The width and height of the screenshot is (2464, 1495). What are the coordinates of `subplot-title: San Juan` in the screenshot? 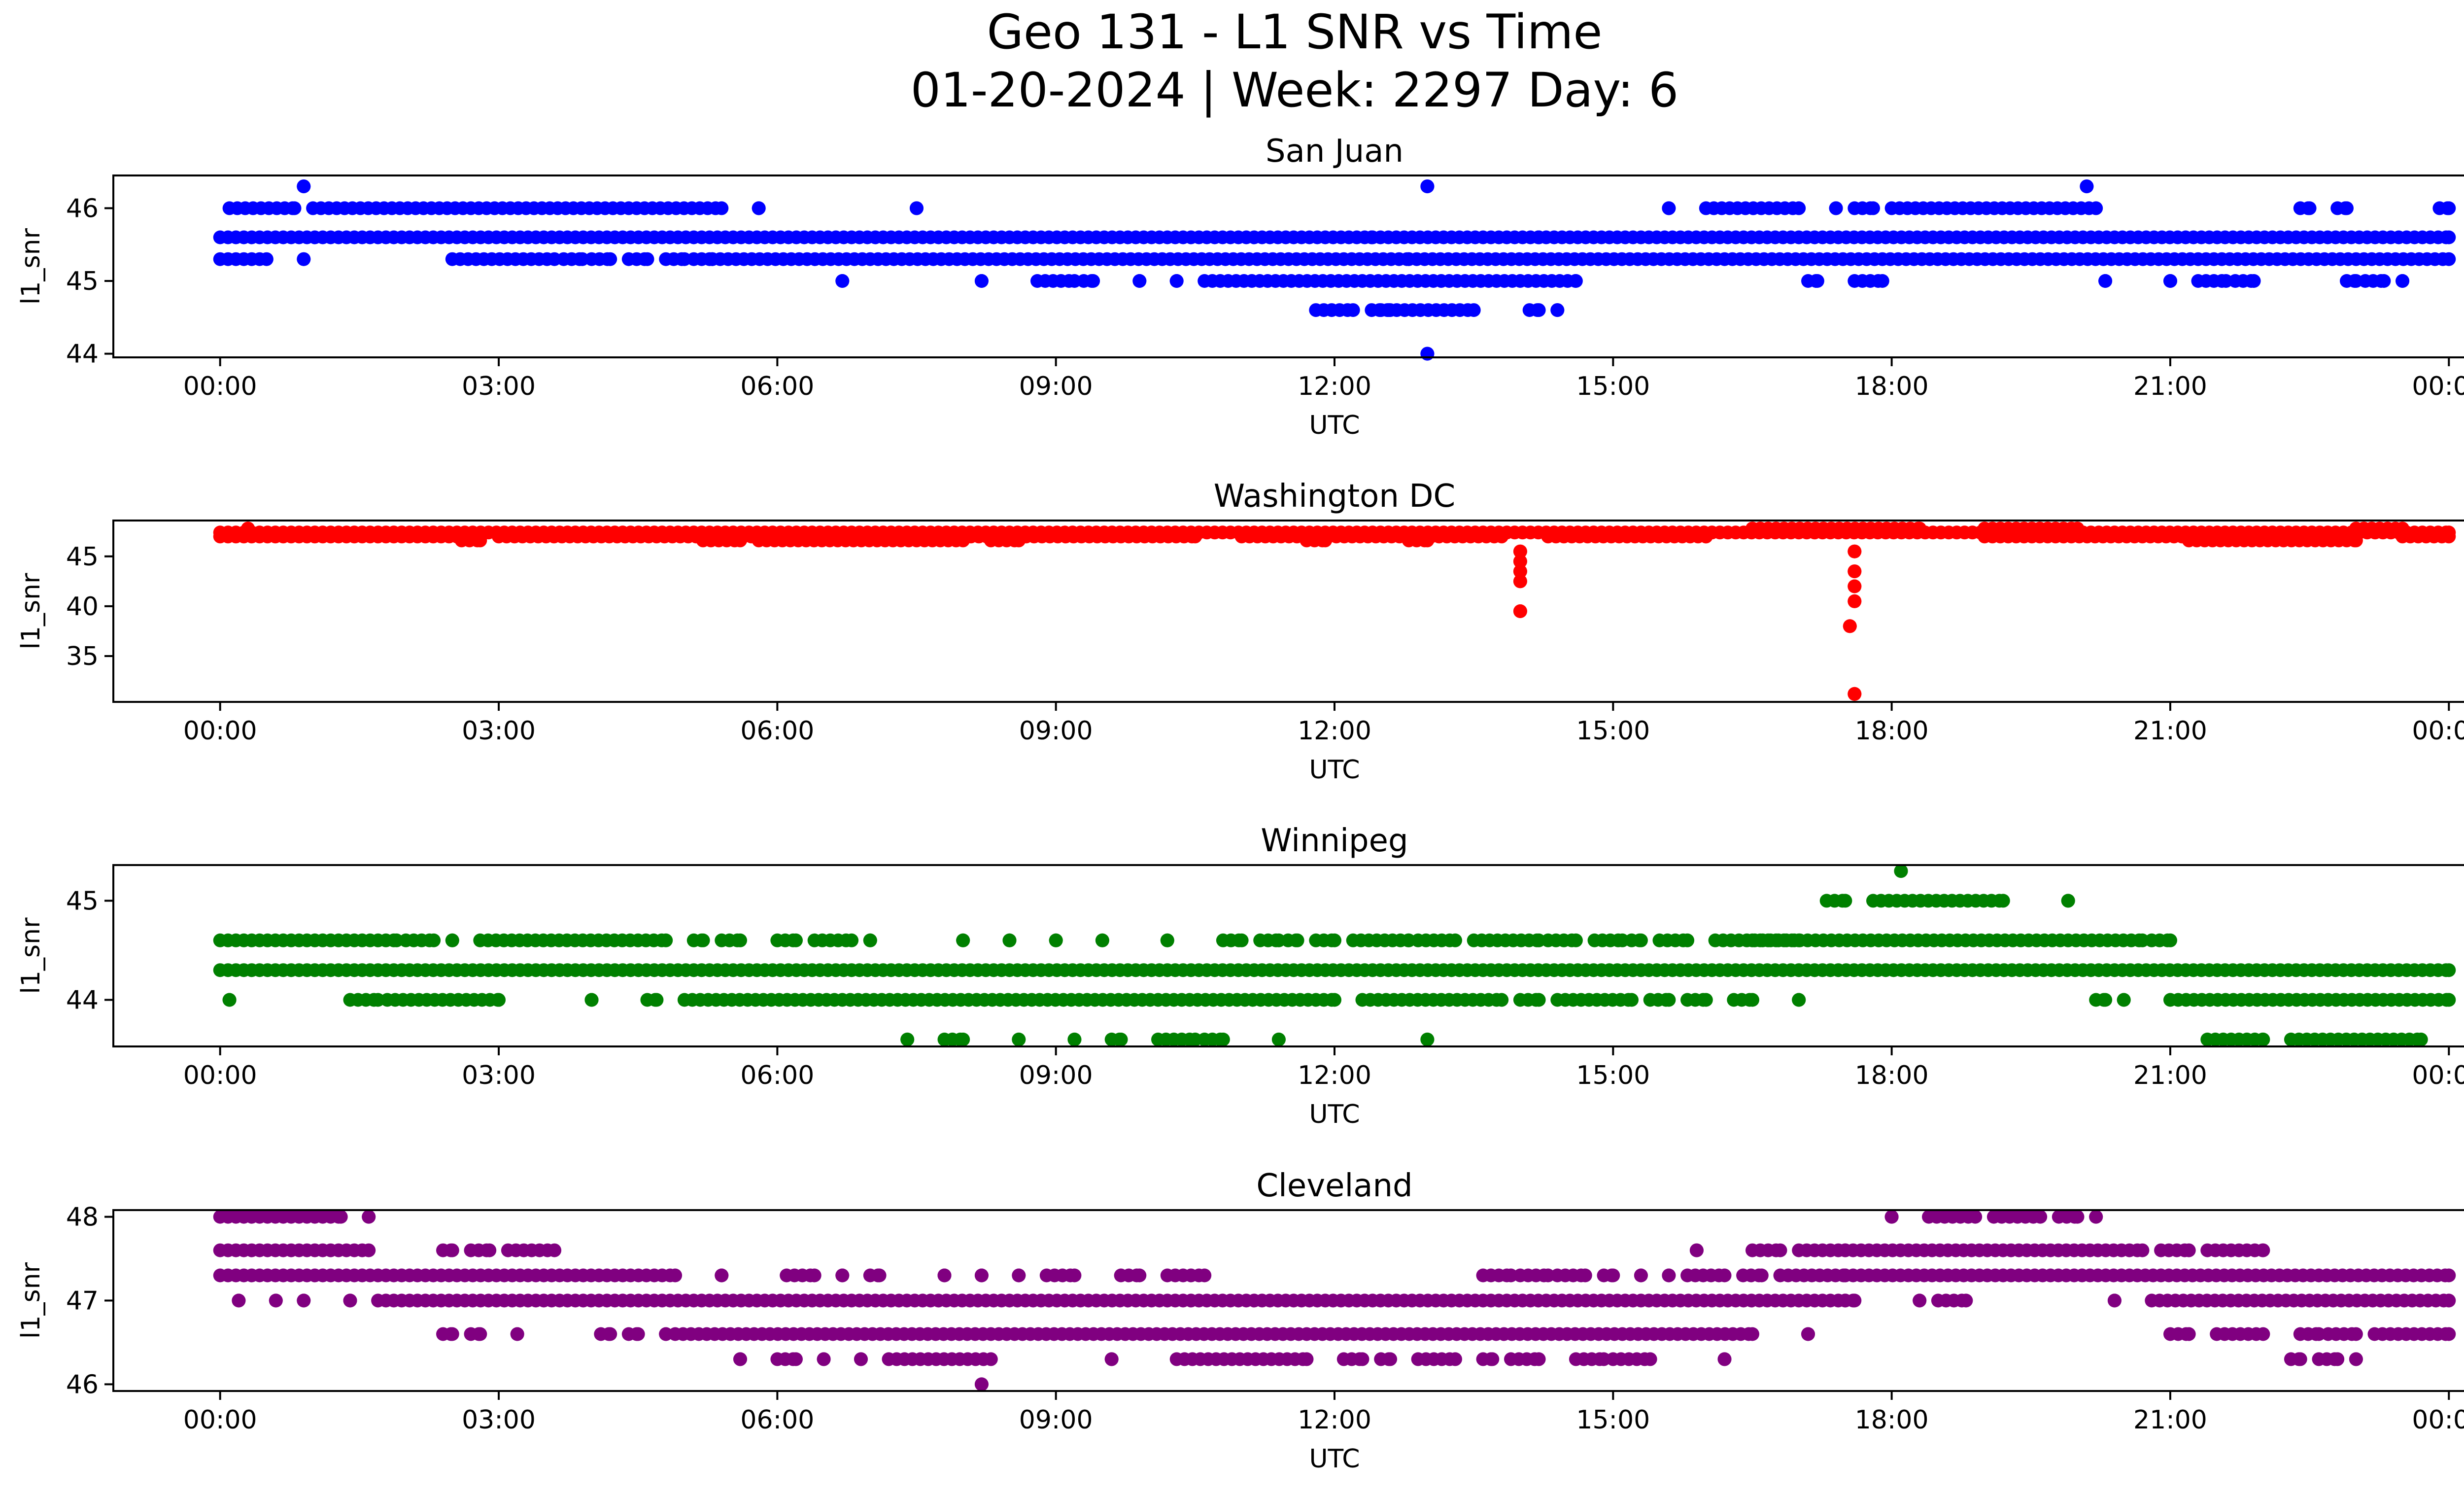 It's located at (1334, 151).